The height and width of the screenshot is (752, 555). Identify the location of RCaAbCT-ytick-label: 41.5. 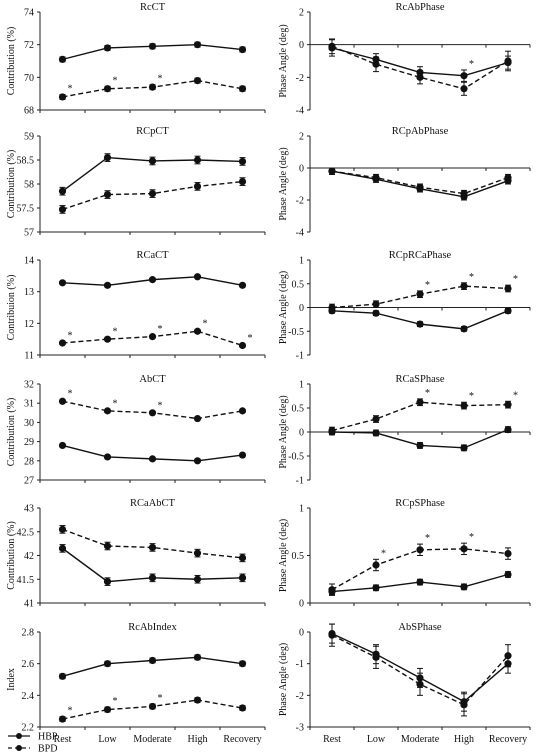
(26, 580).